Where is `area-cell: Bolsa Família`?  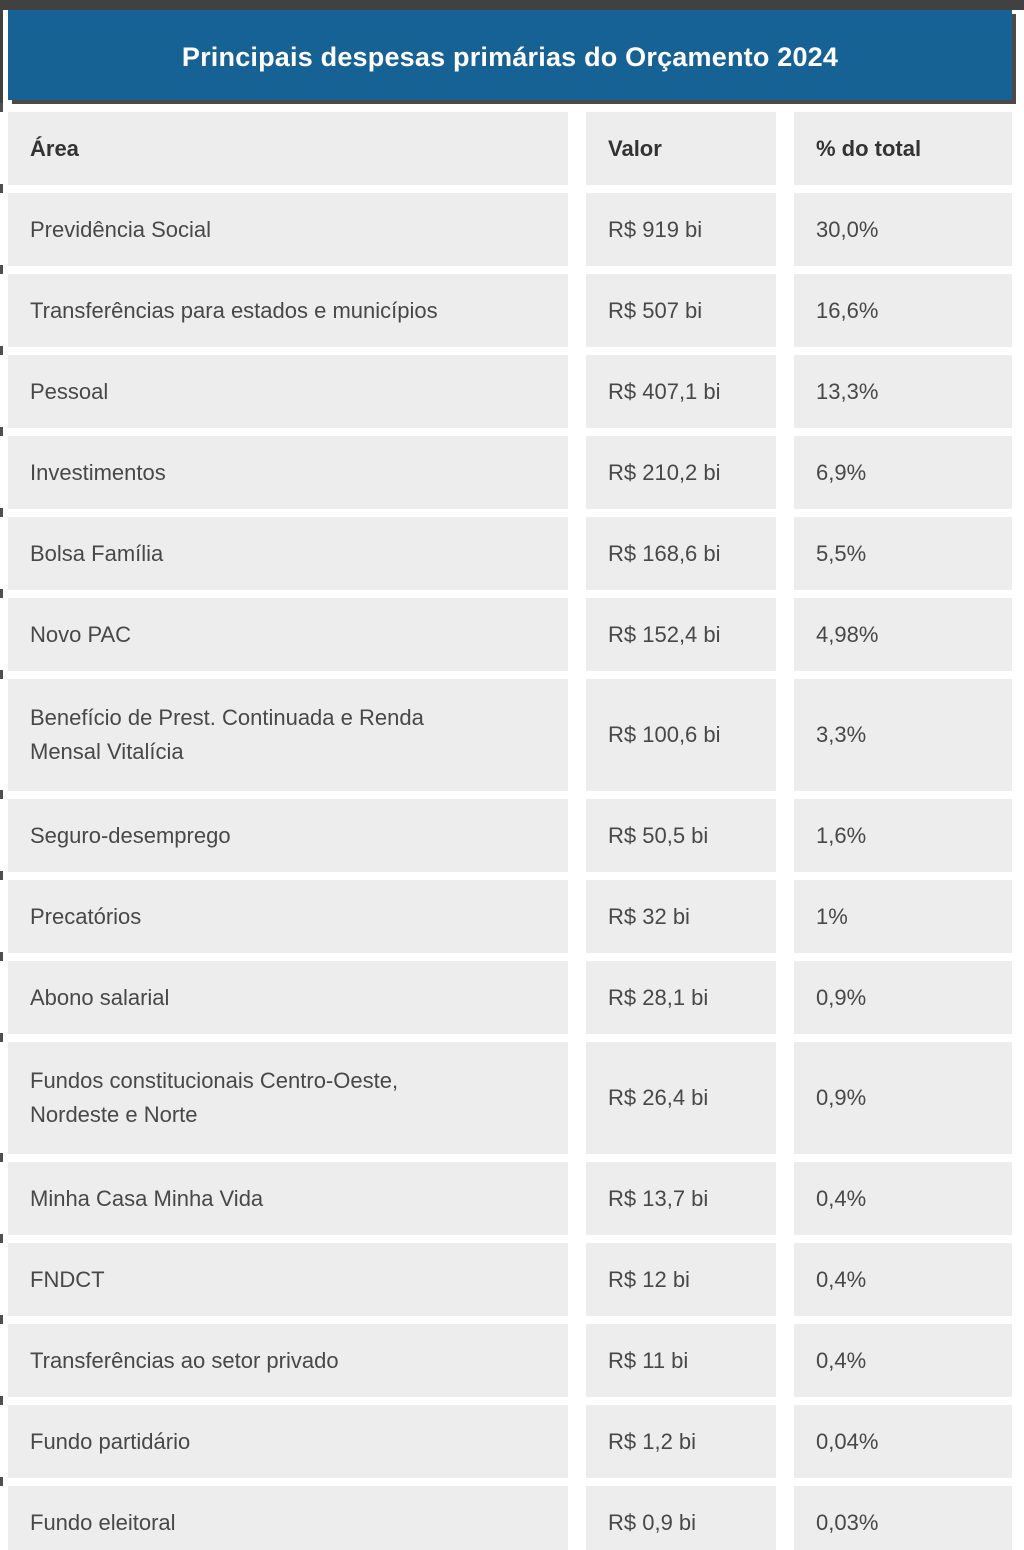
area-cell: Bolsa Família is located at coordinates (288, 553).